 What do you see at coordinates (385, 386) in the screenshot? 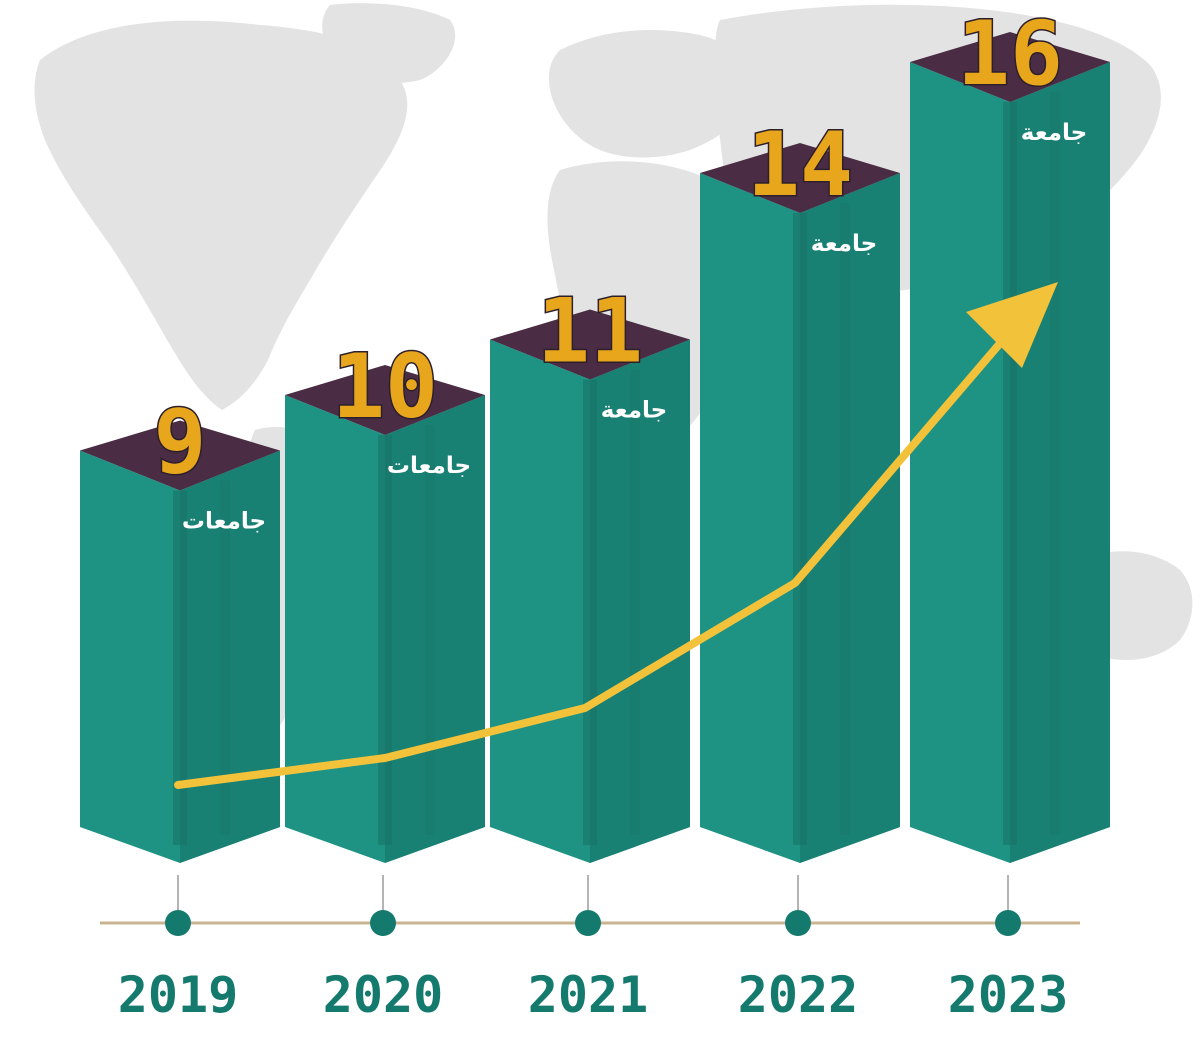
I see `value-label: 10` at bounding box center [385, 386].